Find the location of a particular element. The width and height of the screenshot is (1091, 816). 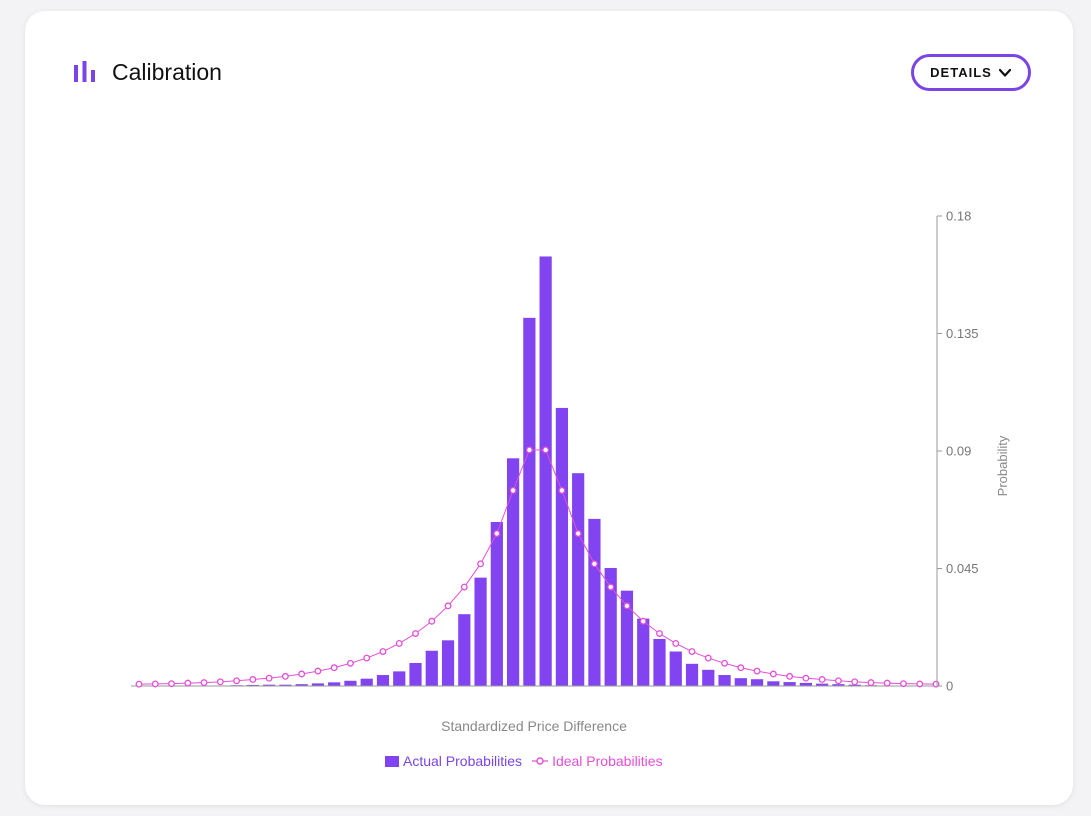

x-axis-label: Standardized Price Difference is located at coordinates (534, 726).